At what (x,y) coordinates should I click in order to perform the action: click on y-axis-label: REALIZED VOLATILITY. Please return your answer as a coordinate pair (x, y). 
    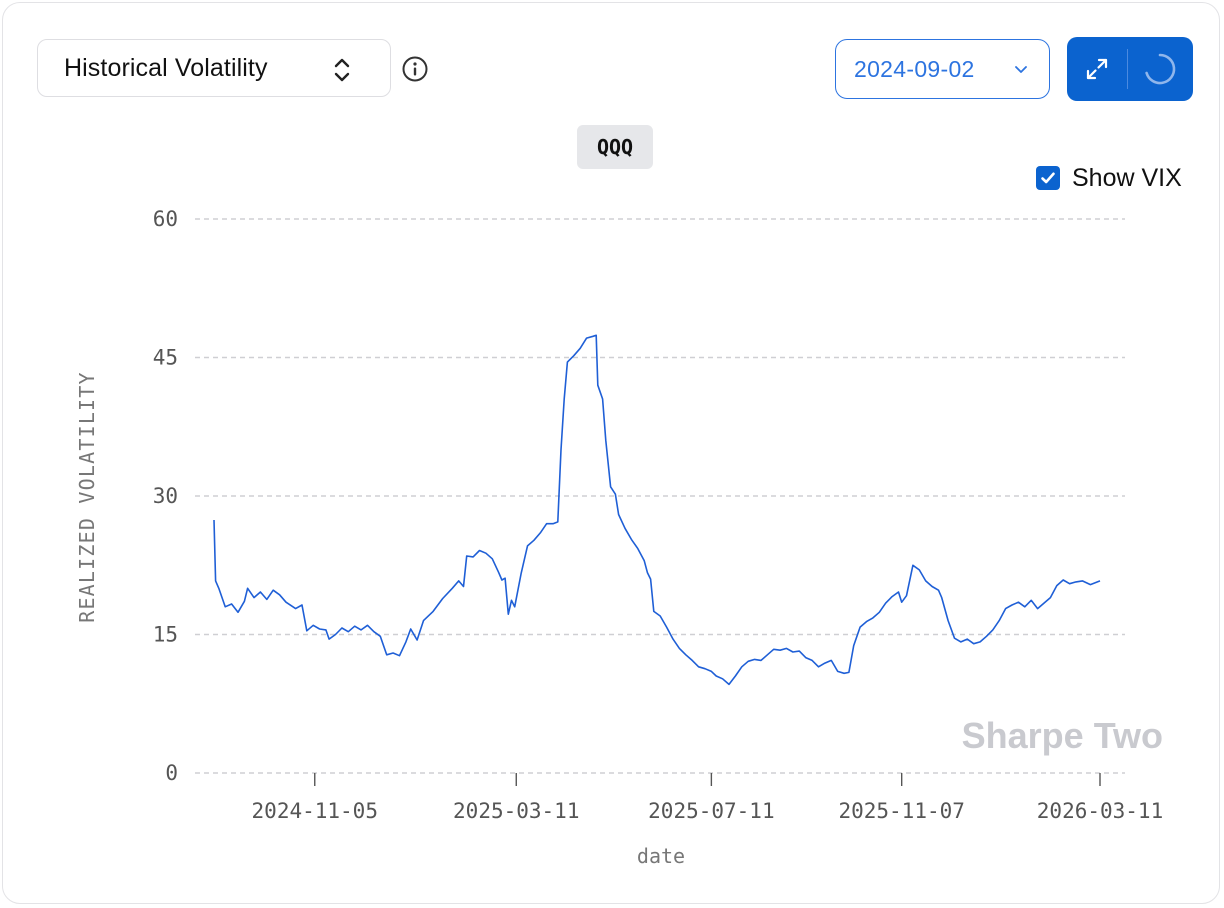
    Looking at the image, I should click on (87, 497).